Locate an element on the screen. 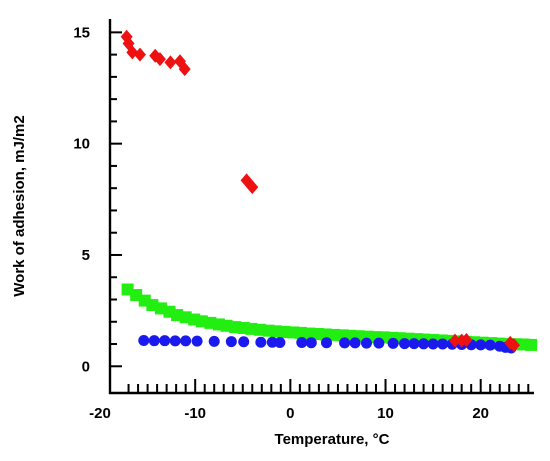 The image size is (550, 461). y-tick-label: 5 is located at coordinates (86, 255).